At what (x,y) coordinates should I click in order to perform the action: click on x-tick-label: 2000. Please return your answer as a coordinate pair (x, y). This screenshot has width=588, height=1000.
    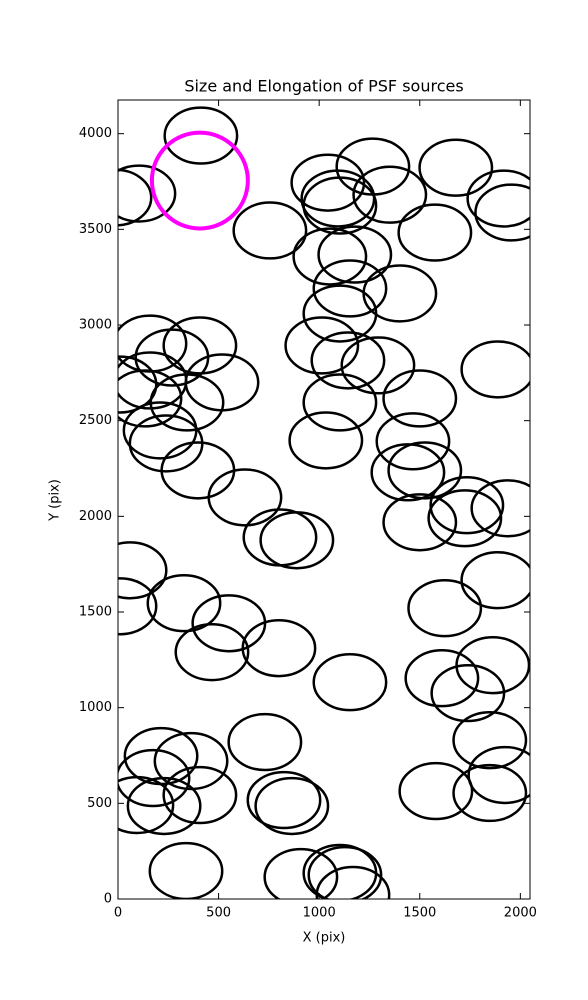
    Looking at the image, I should click on (520, 913).